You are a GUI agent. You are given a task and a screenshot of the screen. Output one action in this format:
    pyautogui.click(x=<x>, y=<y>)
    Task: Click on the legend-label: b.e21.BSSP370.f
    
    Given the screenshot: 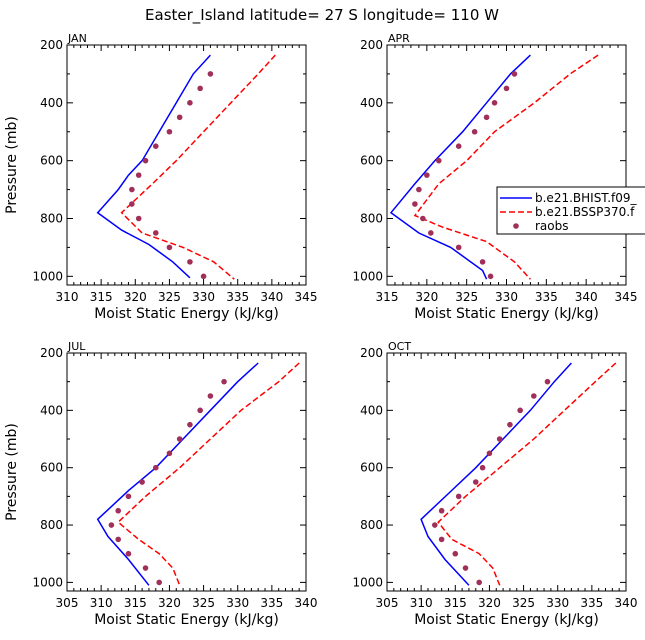 What is the action you would take?
    pyautogui.click(x=585, y=212)
    